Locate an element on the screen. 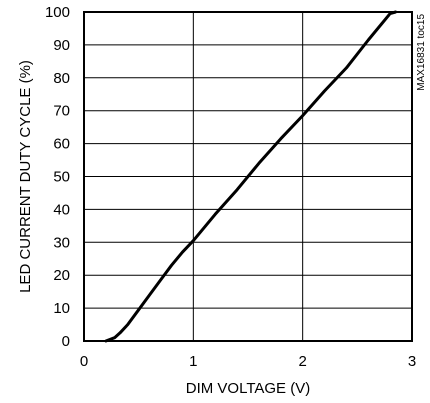 The width and height of the screenshot is (430, 403). y-tick-label: 40 is located at coordinates (61, 209).